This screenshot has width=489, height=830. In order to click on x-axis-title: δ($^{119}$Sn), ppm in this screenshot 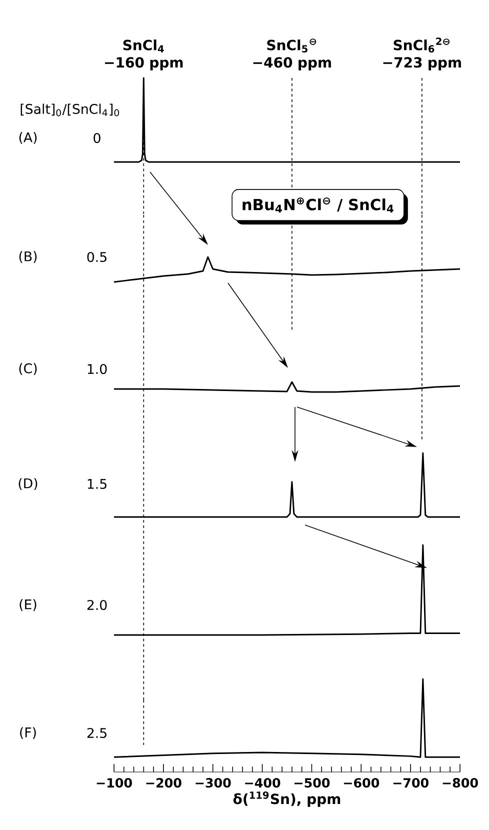, I will do `click(286, 799)`.